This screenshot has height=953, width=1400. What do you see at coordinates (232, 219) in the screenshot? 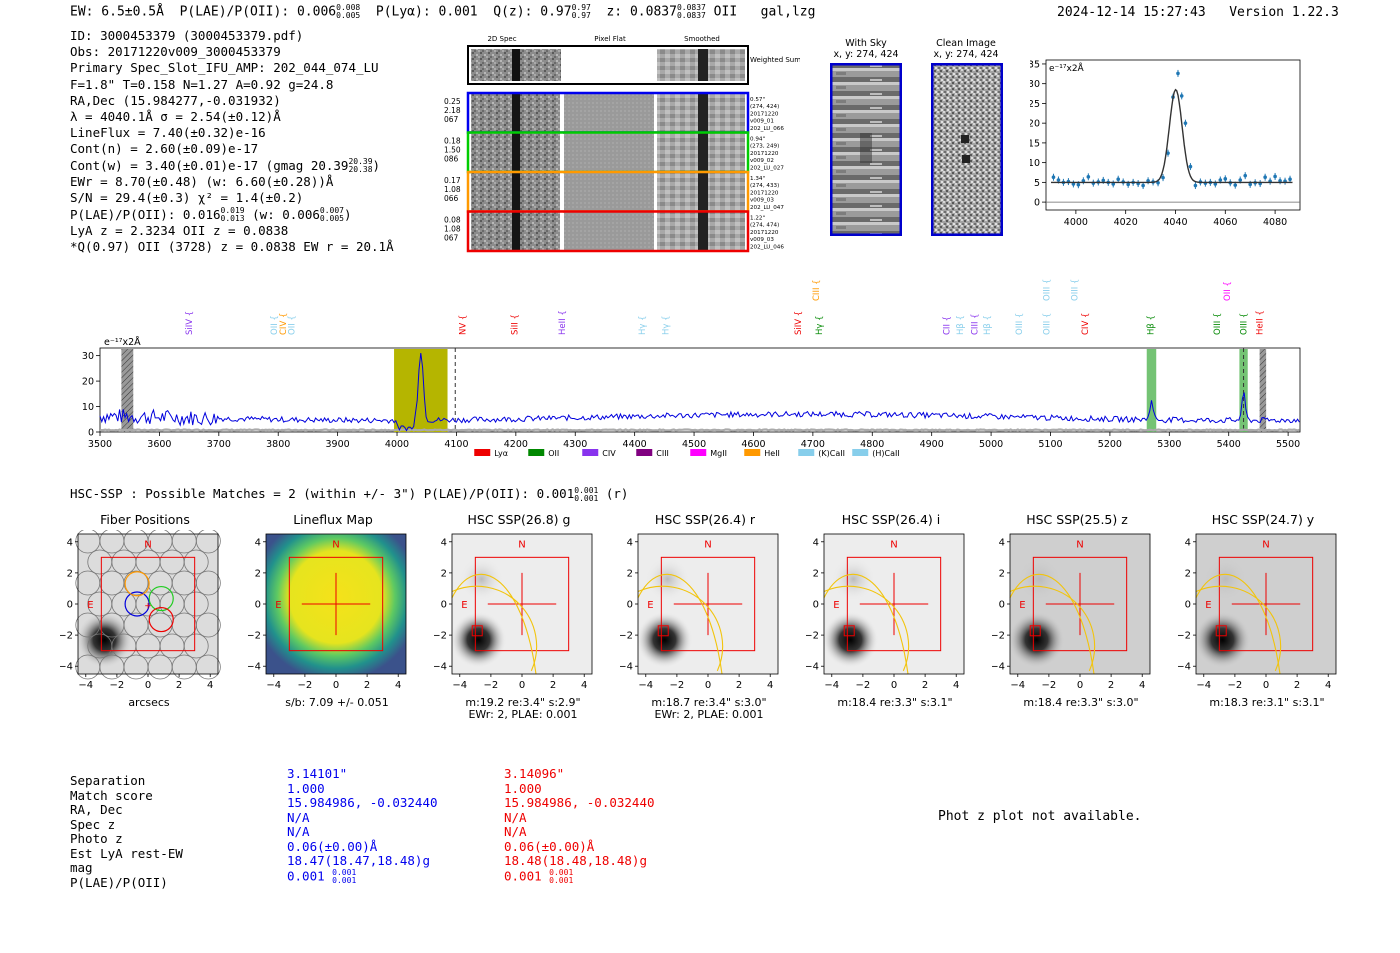
I see `info-plae-lo: 0.013` at bounding box center [232, 219].